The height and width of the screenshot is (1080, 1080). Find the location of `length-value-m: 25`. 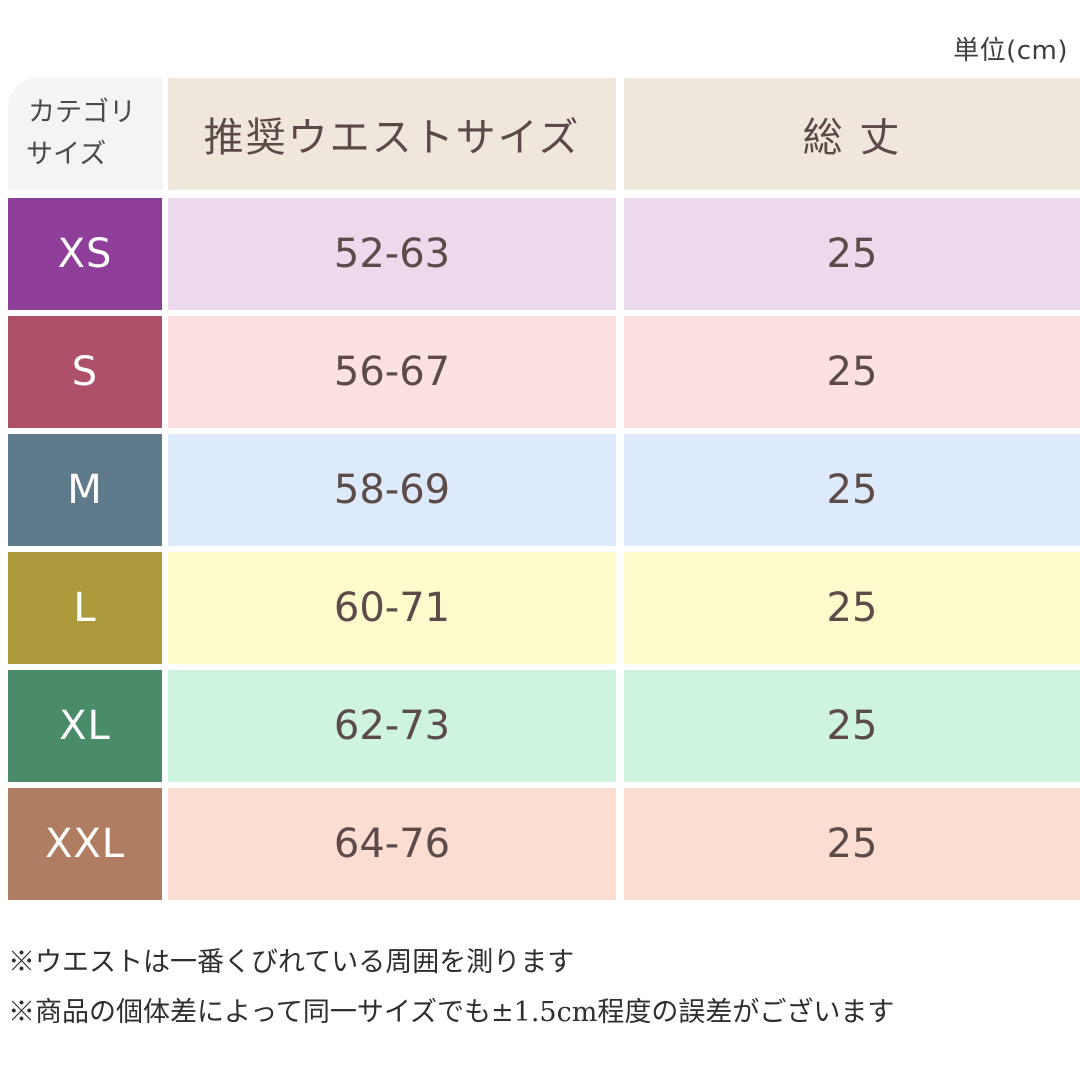

length-value-m: 25 is located at coordinates (852, 490).